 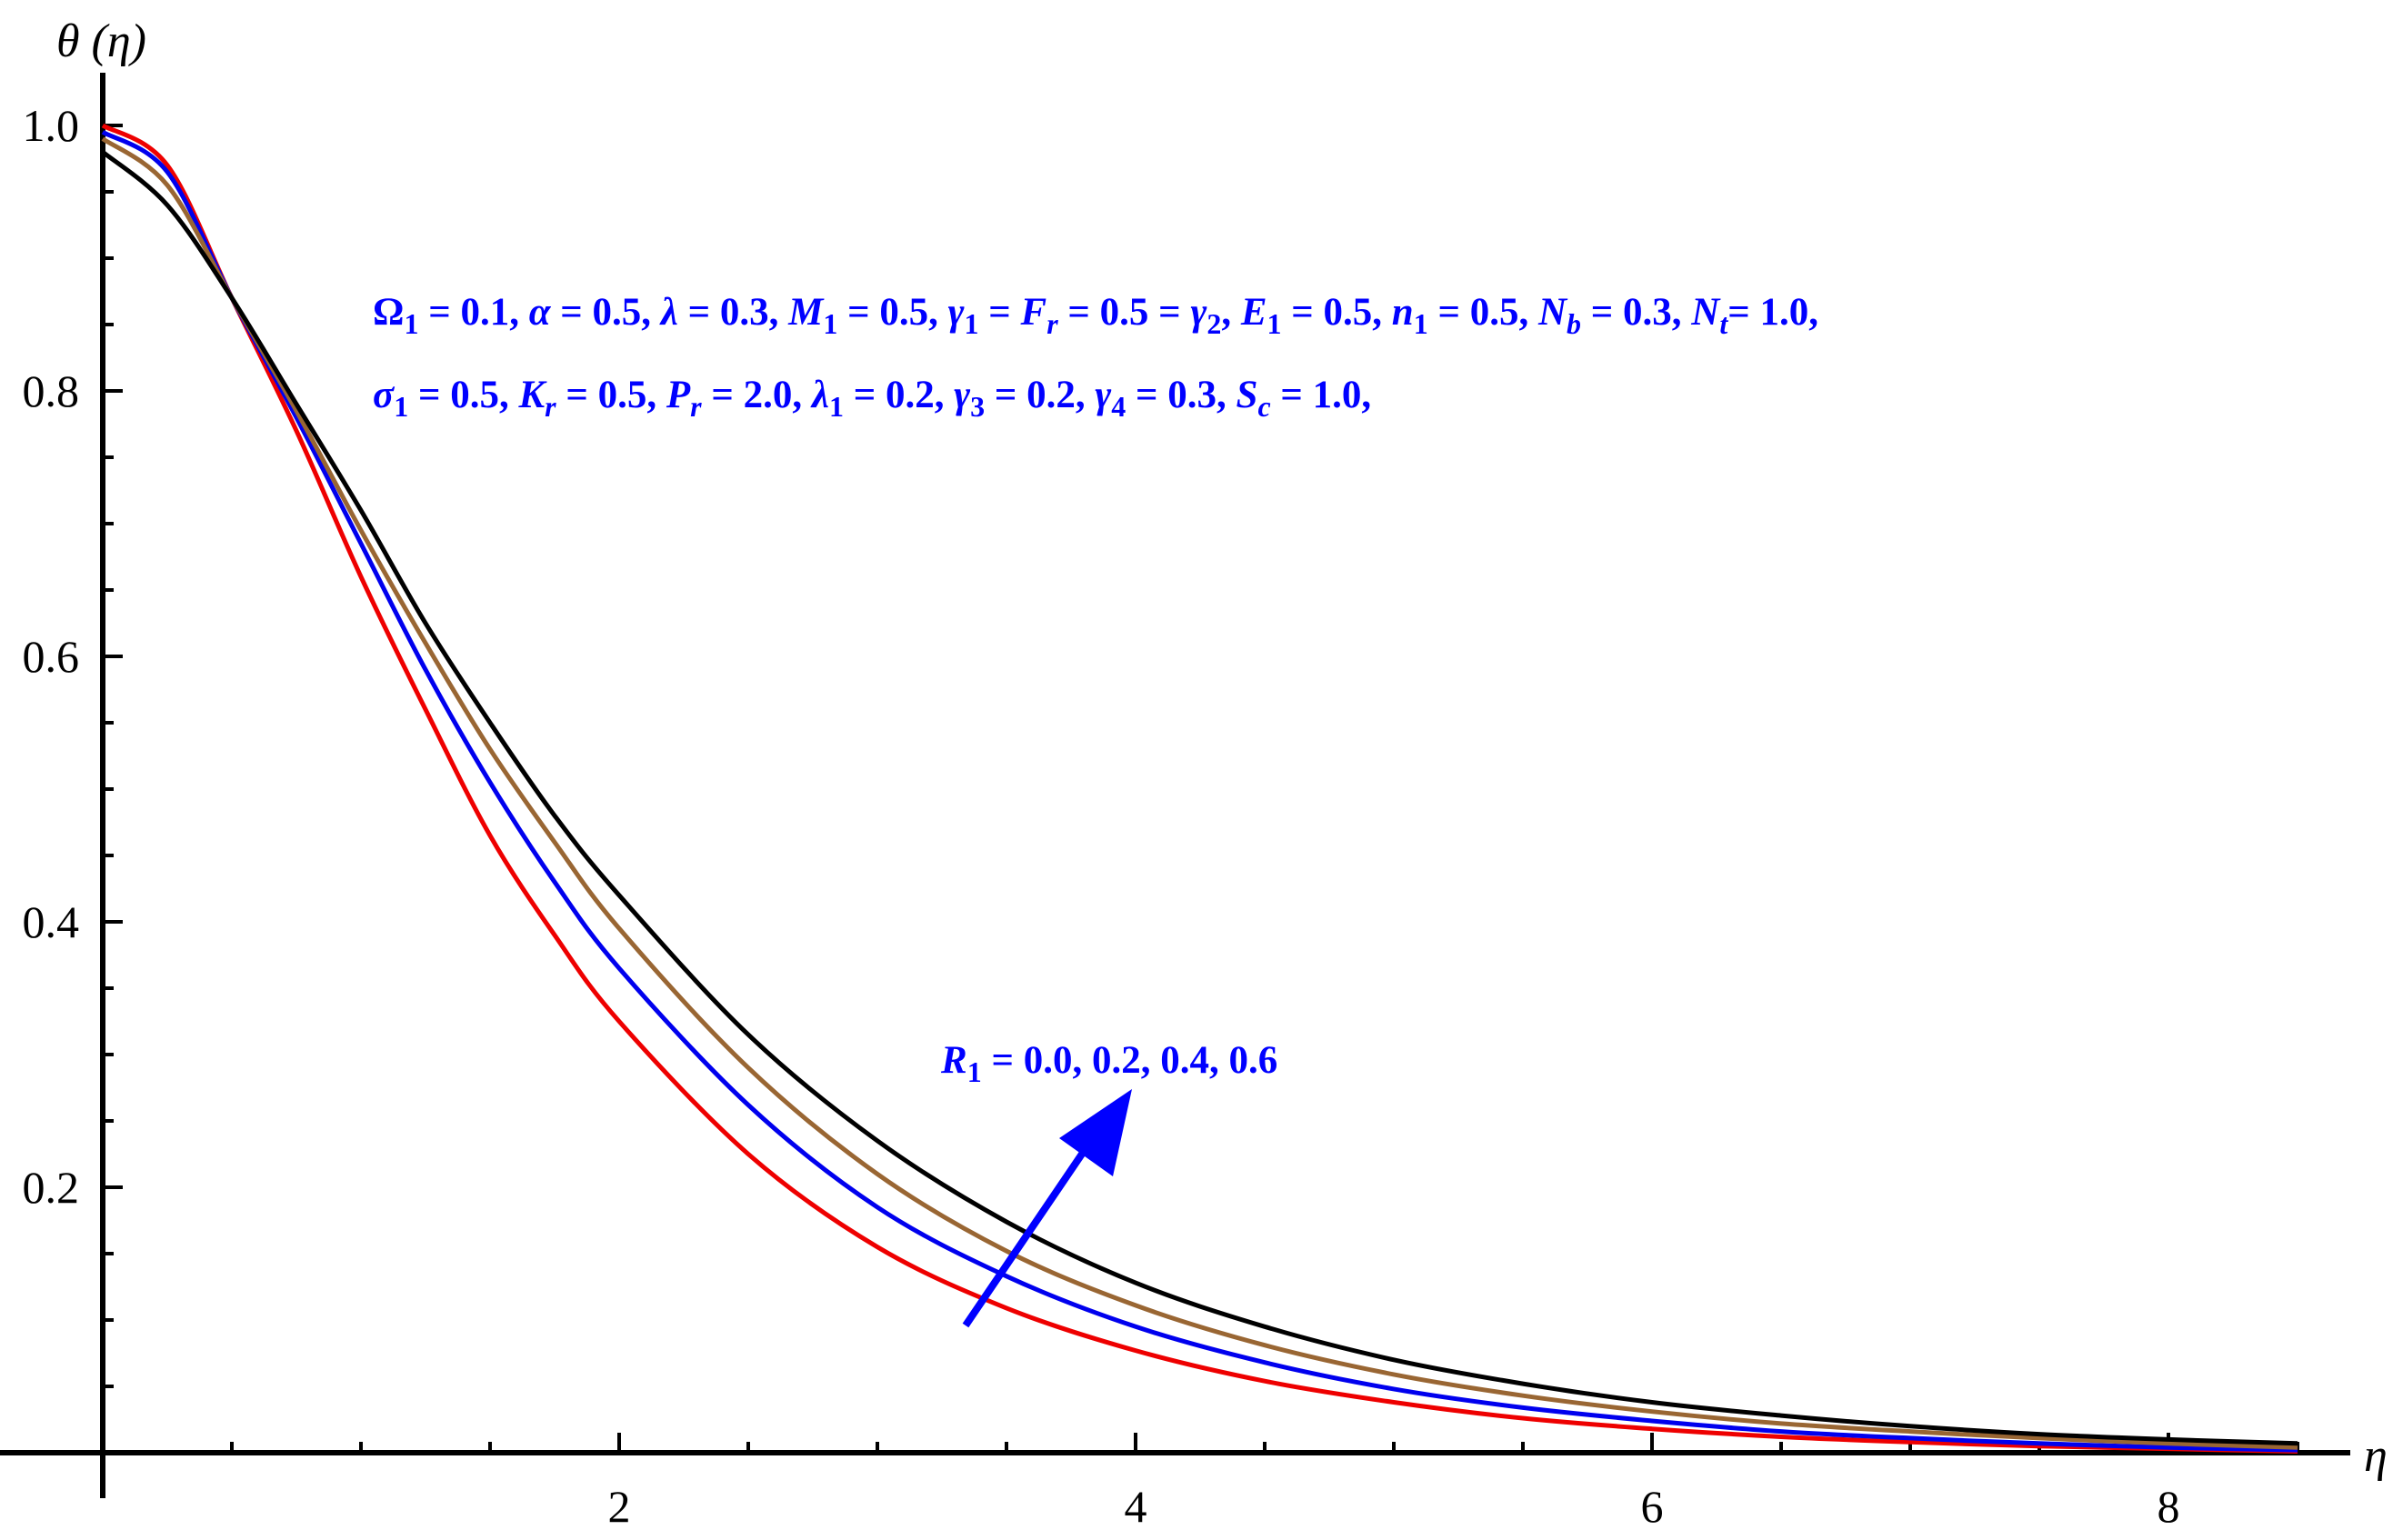 What do you see at coordinates (51, 657) in the screenshot?
I see `y-tick-label: 0.6` at bounding box center [51, 657].